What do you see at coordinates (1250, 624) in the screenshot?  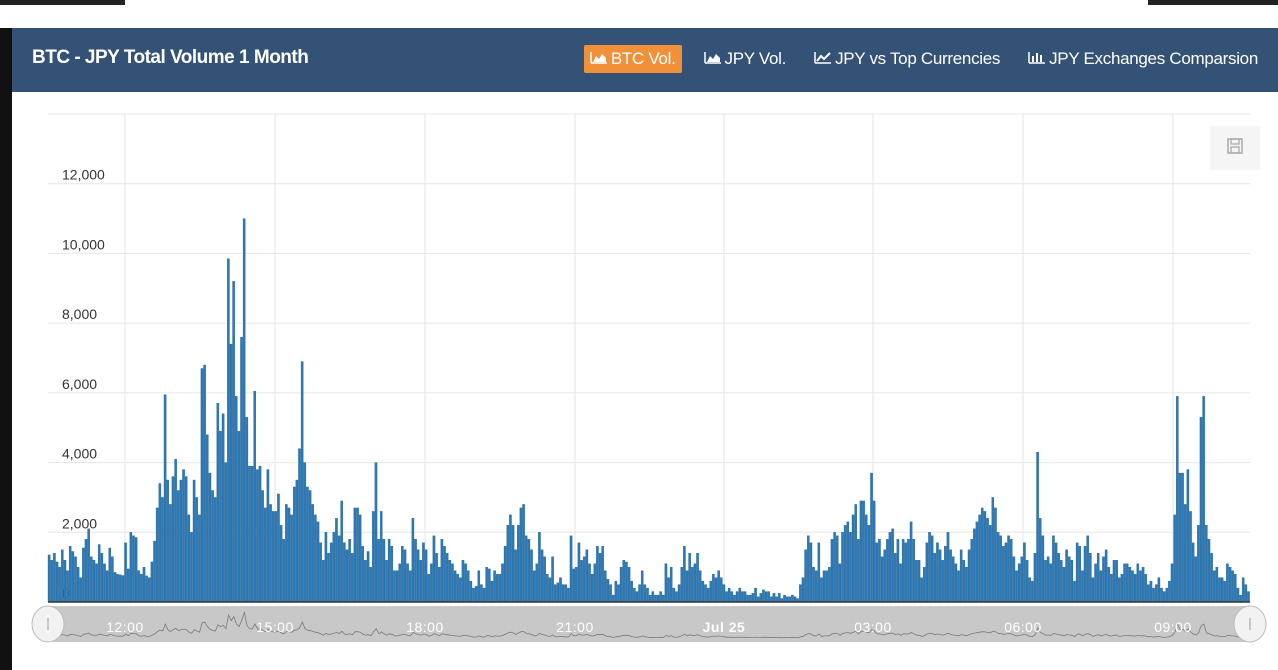 I see `navigator-handle-right` at bounding box center [1250, 624].